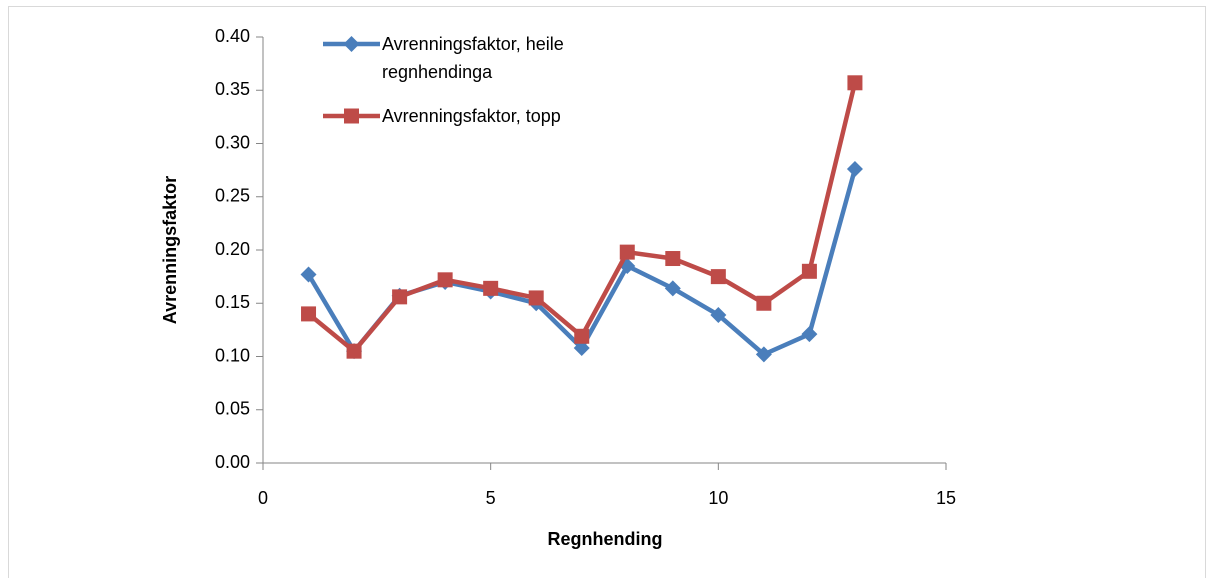 Image resolution: width=1214 pixels, height=578 pixels. What do you see at coordinates (232, 249) in the screenshot?
I see `y-tick-label: 0.20` at bounding box center [232, 249].